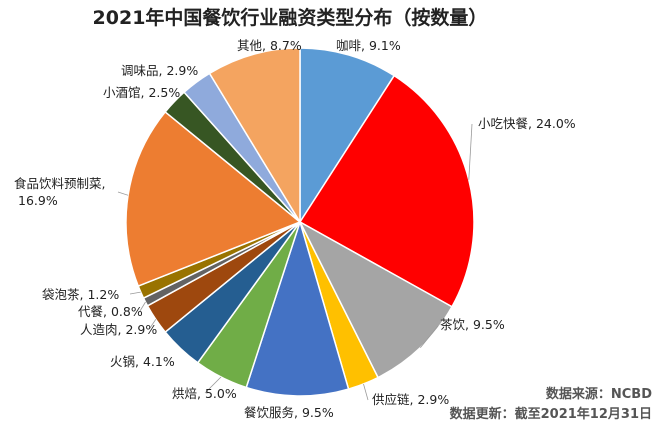 Image resolution: width=660 pixels, height=430 pixels. I want to click on slice-label-1: 小吃快餐, 24.0%, so click(527, 123).